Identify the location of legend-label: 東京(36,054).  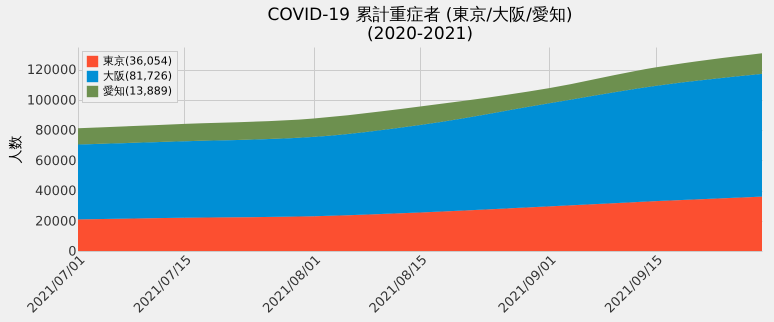
(137, 61).